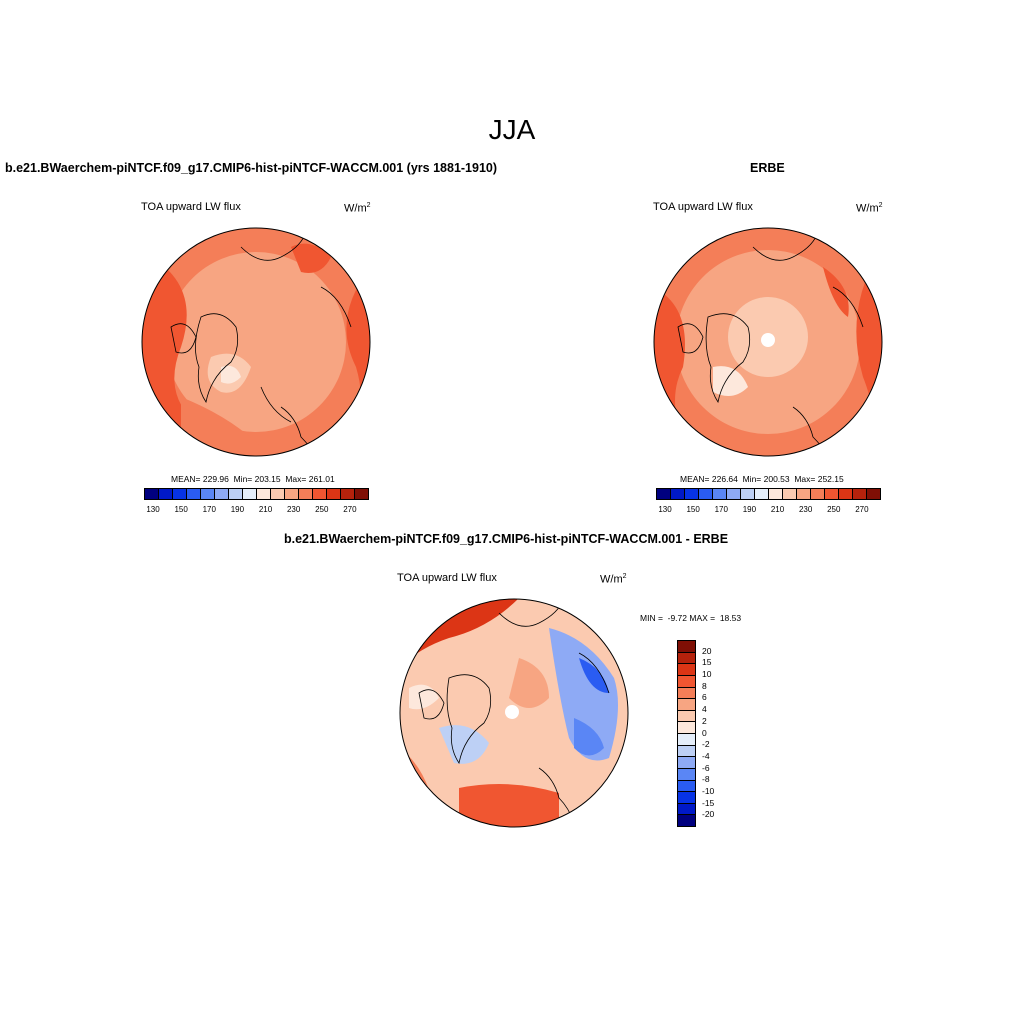 The height and width of the screenshot is (1024, 1024). Describe the element at coordinates (708, 802) in the screenshot. I see `panel3-colorbar-tick-label: -15` at that location.